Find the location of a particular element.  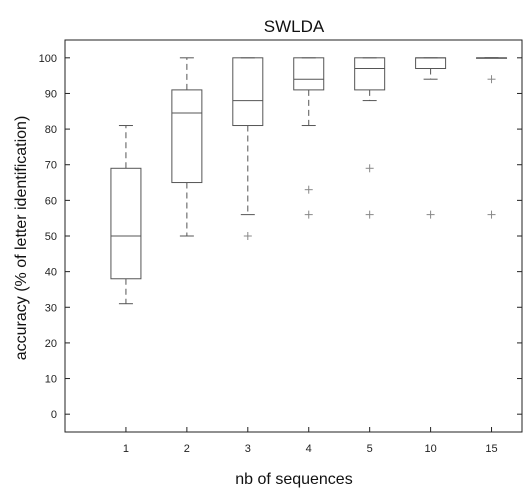

y-tick-label: 30 is located at coordinates (51, 308).